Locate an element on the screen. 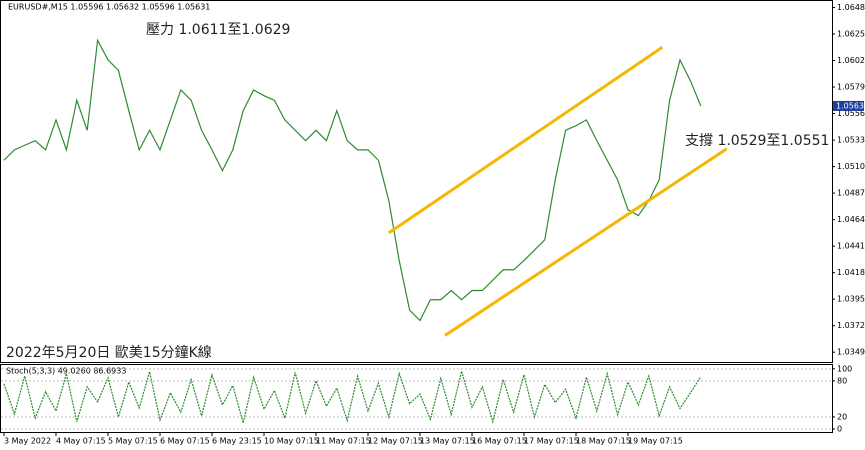  x-tick-label: 18 May 07:15 is located at coordinates (603, 441).